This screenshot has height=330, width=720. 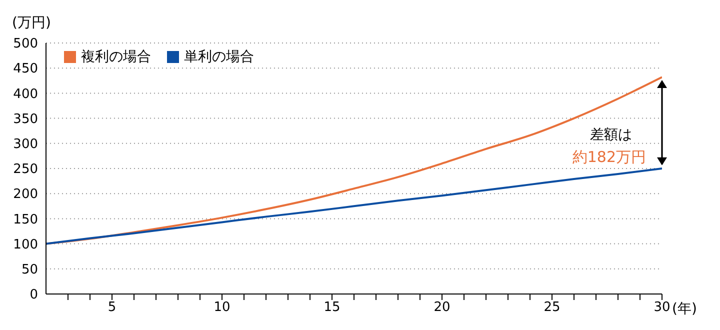 I want to click on x-tick-label: 30, so click(x=662, y=308).